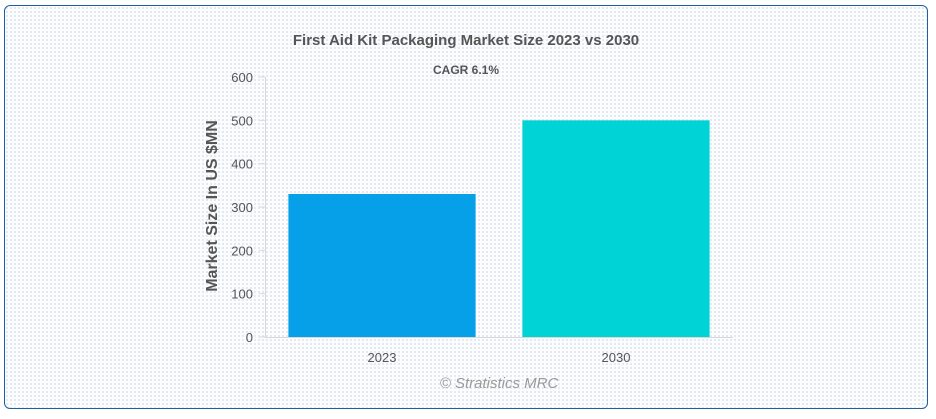 Image resolution: width=936 pixels, height=419 pixels. I want to click on y-axis-label: Market Size In US $MN, so click(212, 206).